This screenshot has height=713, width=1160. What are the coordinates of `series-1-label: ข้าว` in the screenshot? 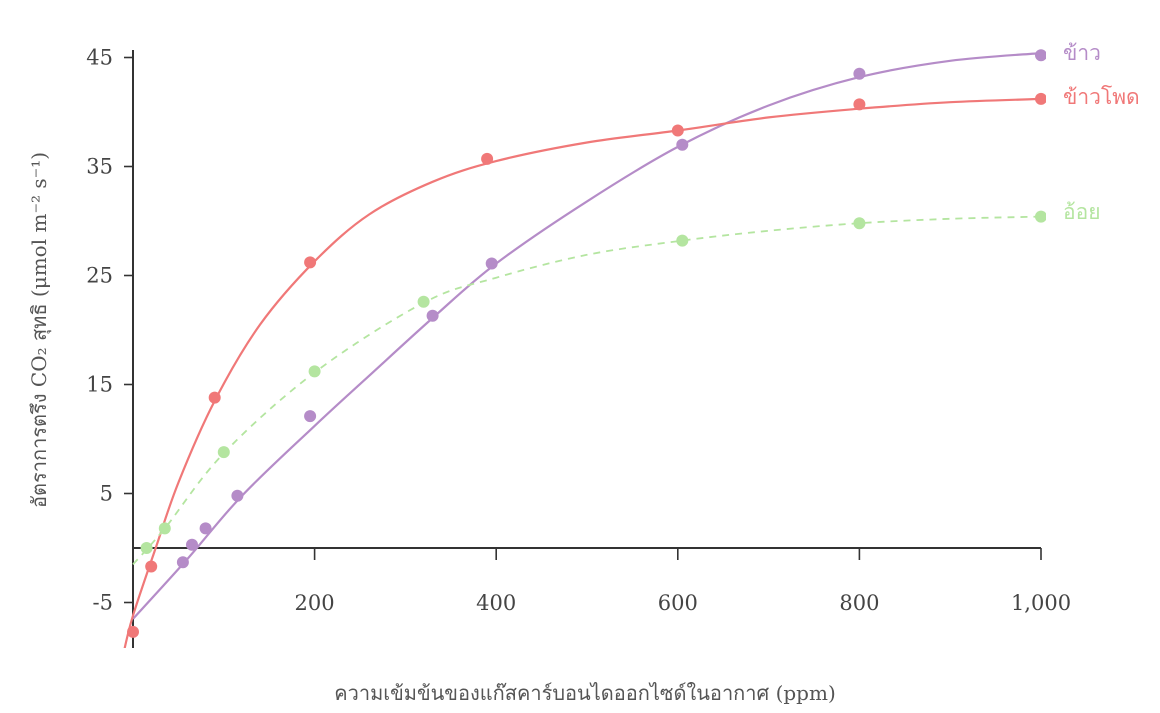 It's located at (1082, 53).